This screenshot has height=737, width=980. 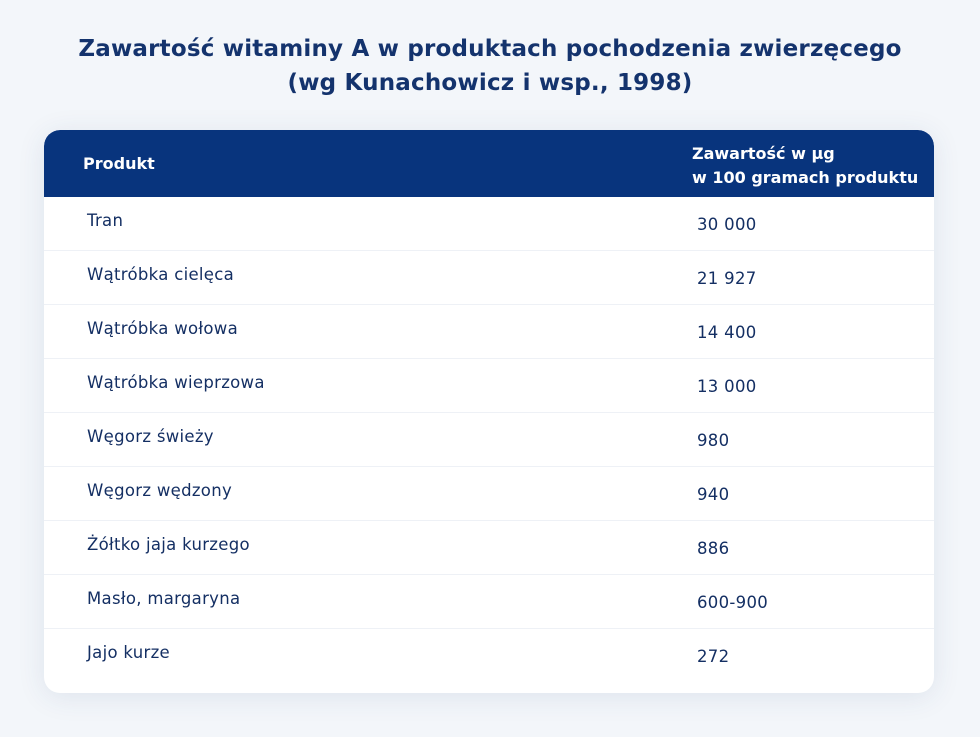 What do you see at coordinates (150, 436) in the screenshot?
I see `product-cell: Węgorz świeży` at bounding box center [150, 436].